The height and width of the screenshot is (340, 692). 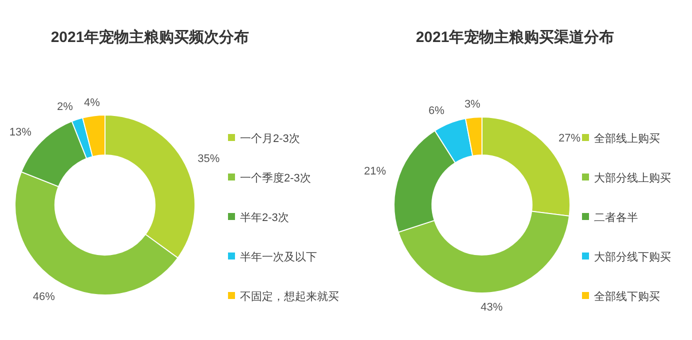 I want to click on legend-label: 一个月2-3次, so click(x=270, y=139).